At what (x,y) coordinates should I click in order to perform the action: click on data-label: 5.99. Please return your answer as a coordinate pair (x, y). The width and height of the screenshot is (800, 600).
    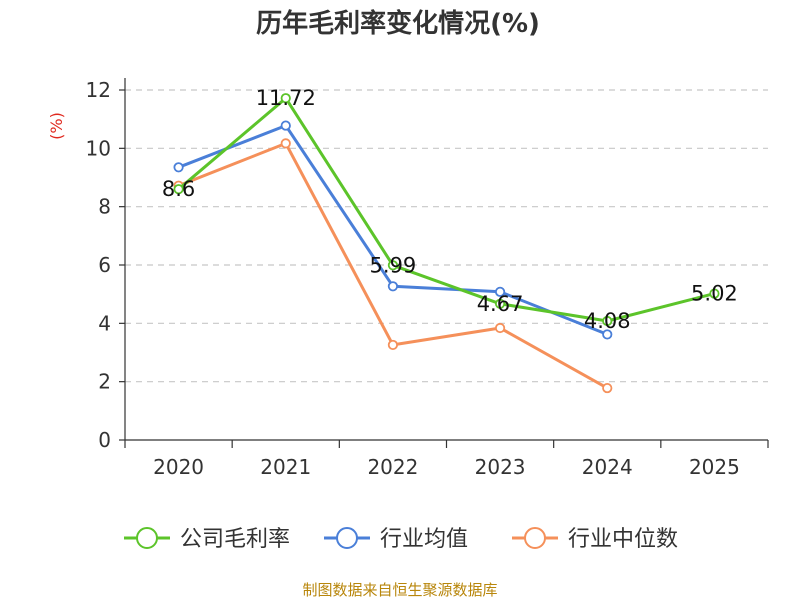
    Looking at the image, I should click on (393, 265).